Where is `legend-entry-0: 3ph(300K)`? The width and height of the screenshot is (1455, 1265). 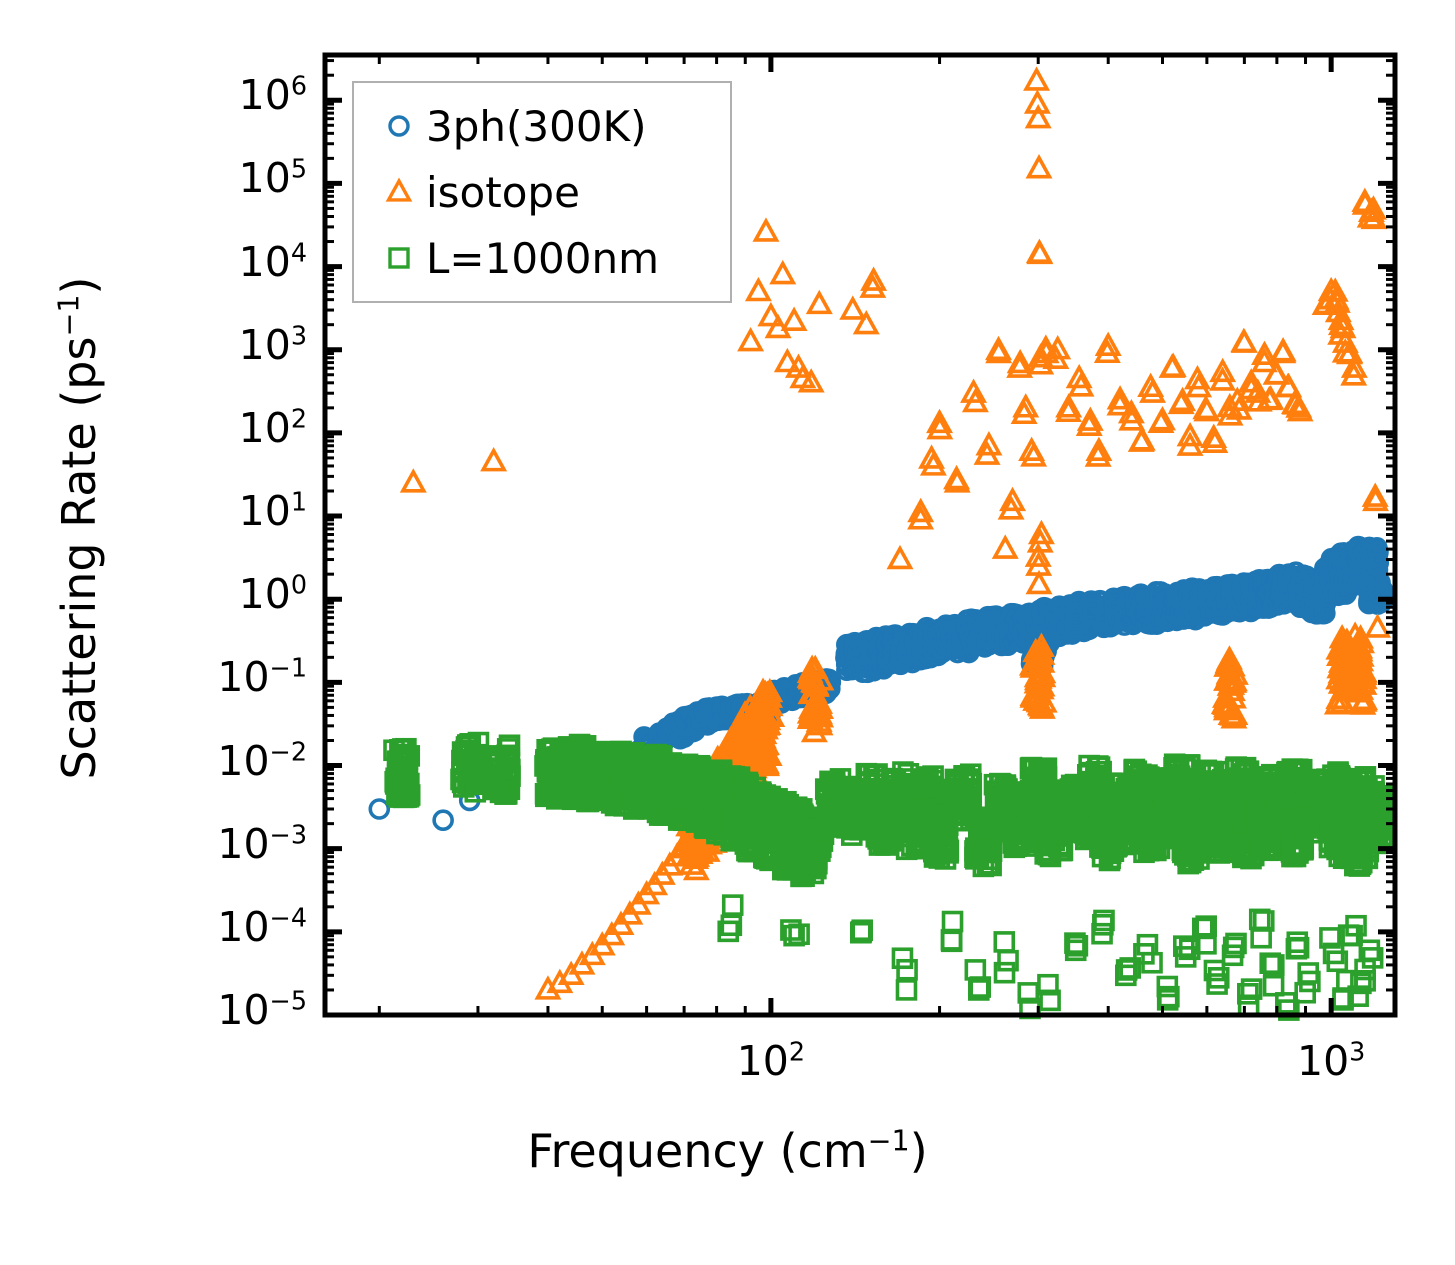 legend-entry-0: 3ph(300K) is located at coordinates (542, 126).